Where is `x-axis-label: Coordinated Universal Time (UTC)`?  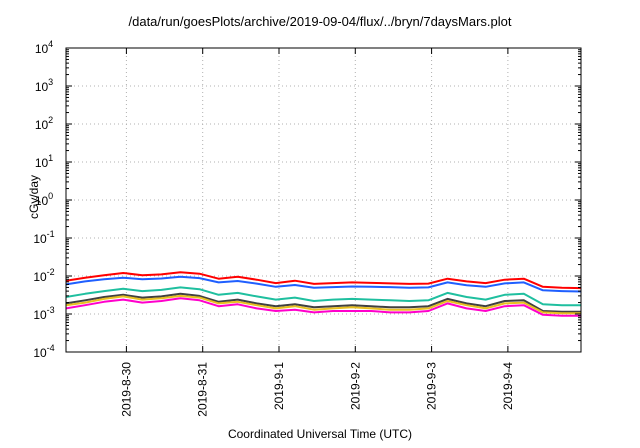
x-axis-label: Coordinated Universal Time (UTC) is located at coordinates (320, 434).